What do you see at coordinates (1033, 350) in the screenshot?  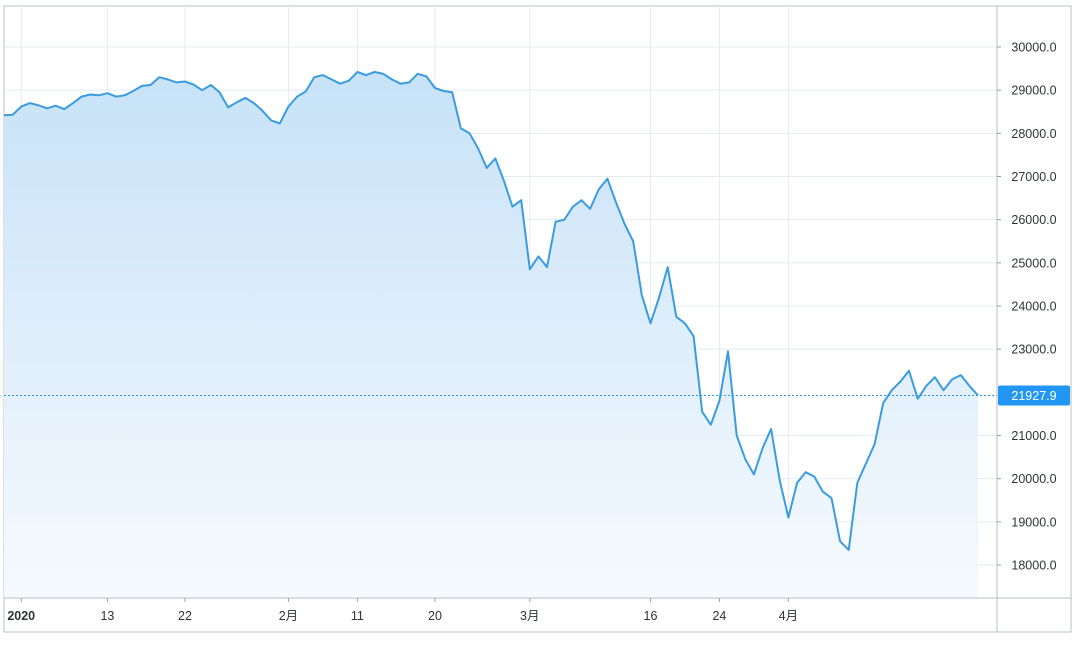 I see `y-tick-label: 23000.0` at bounding box center [1033, 350].